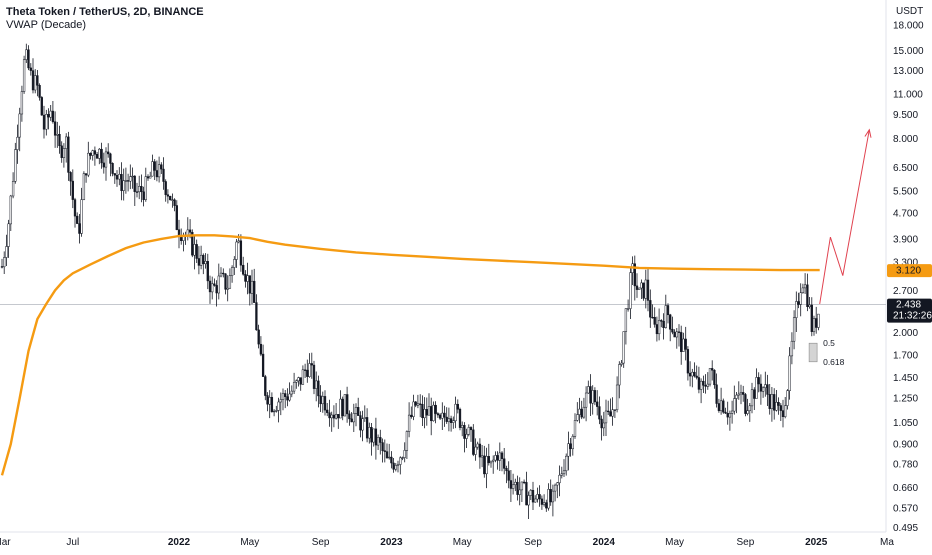 This screenshot has height=555, width=932. I want to click on time-tick-label: 2022, so click(179, 542).